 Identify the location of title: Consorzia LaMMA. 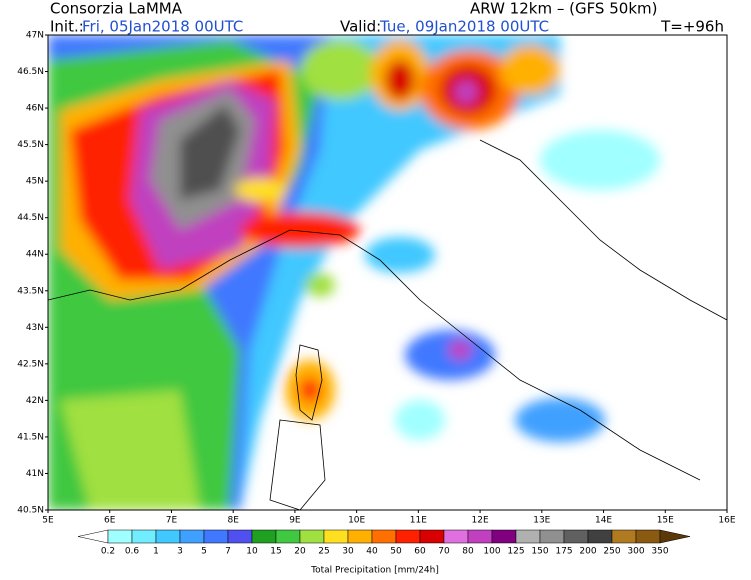
(116, 9).